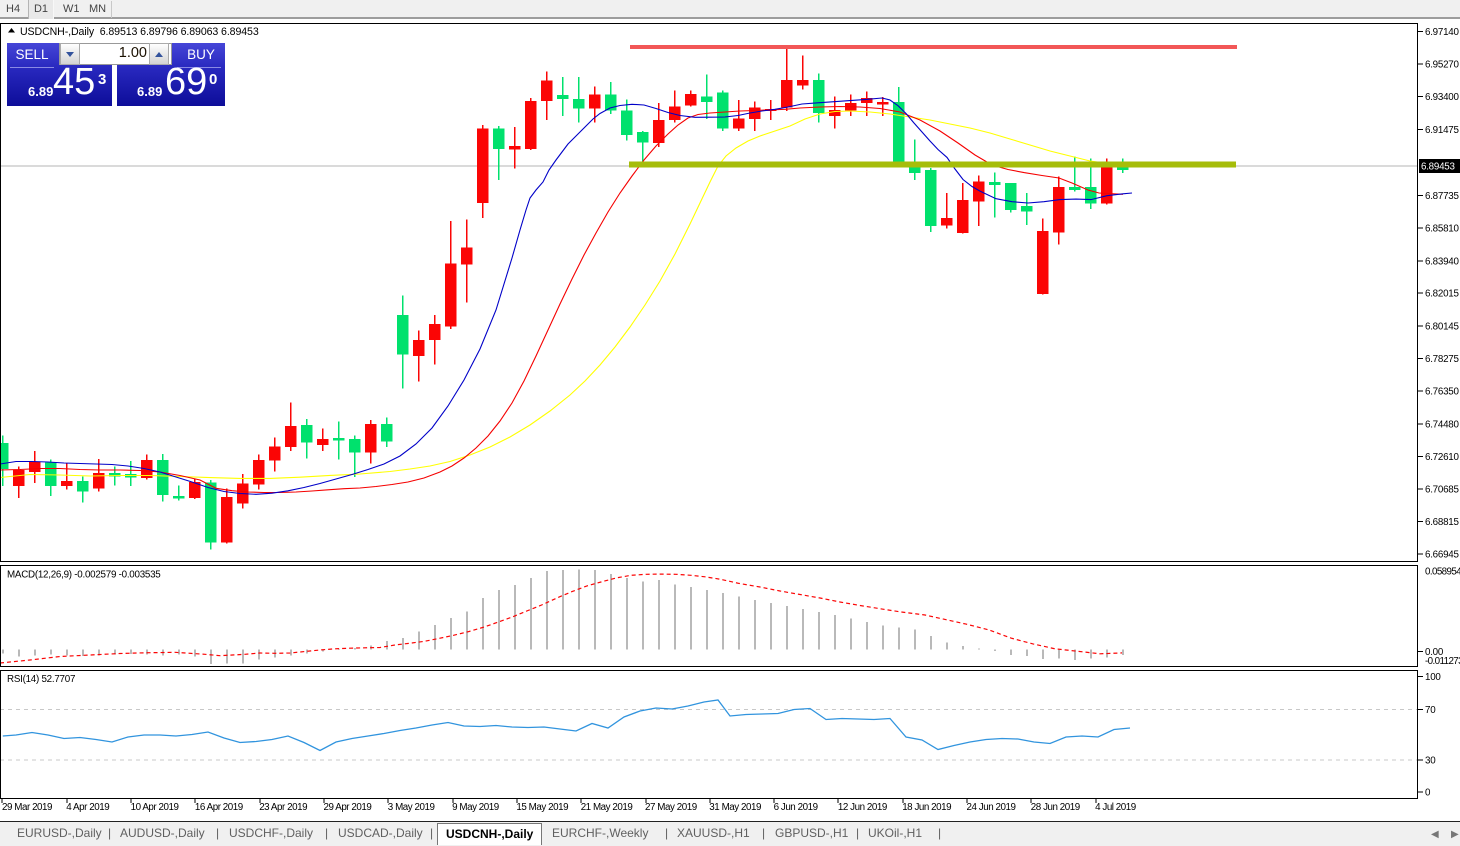  I want to click on svg-text: 12 Jun 2019, so click(862, 807).